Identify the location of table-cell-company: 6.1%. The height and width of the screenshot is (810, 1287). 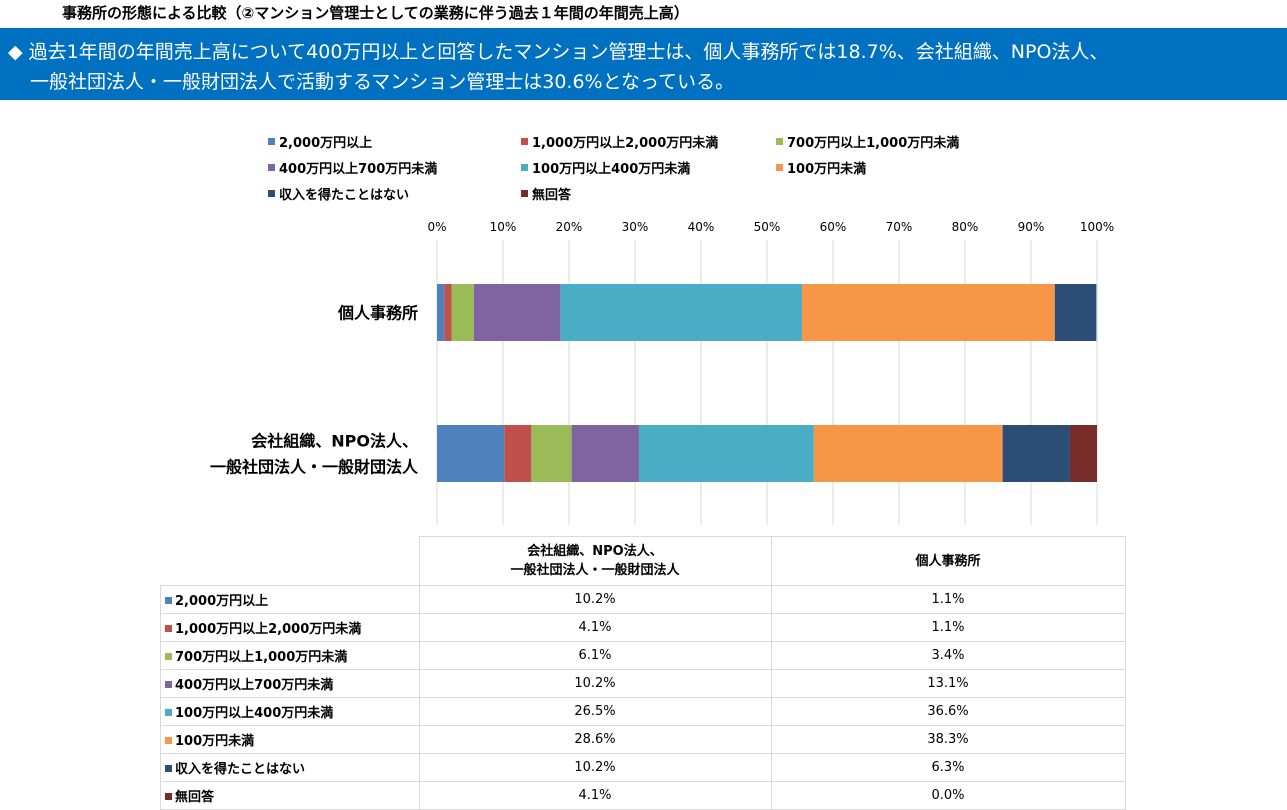
(595, 655).